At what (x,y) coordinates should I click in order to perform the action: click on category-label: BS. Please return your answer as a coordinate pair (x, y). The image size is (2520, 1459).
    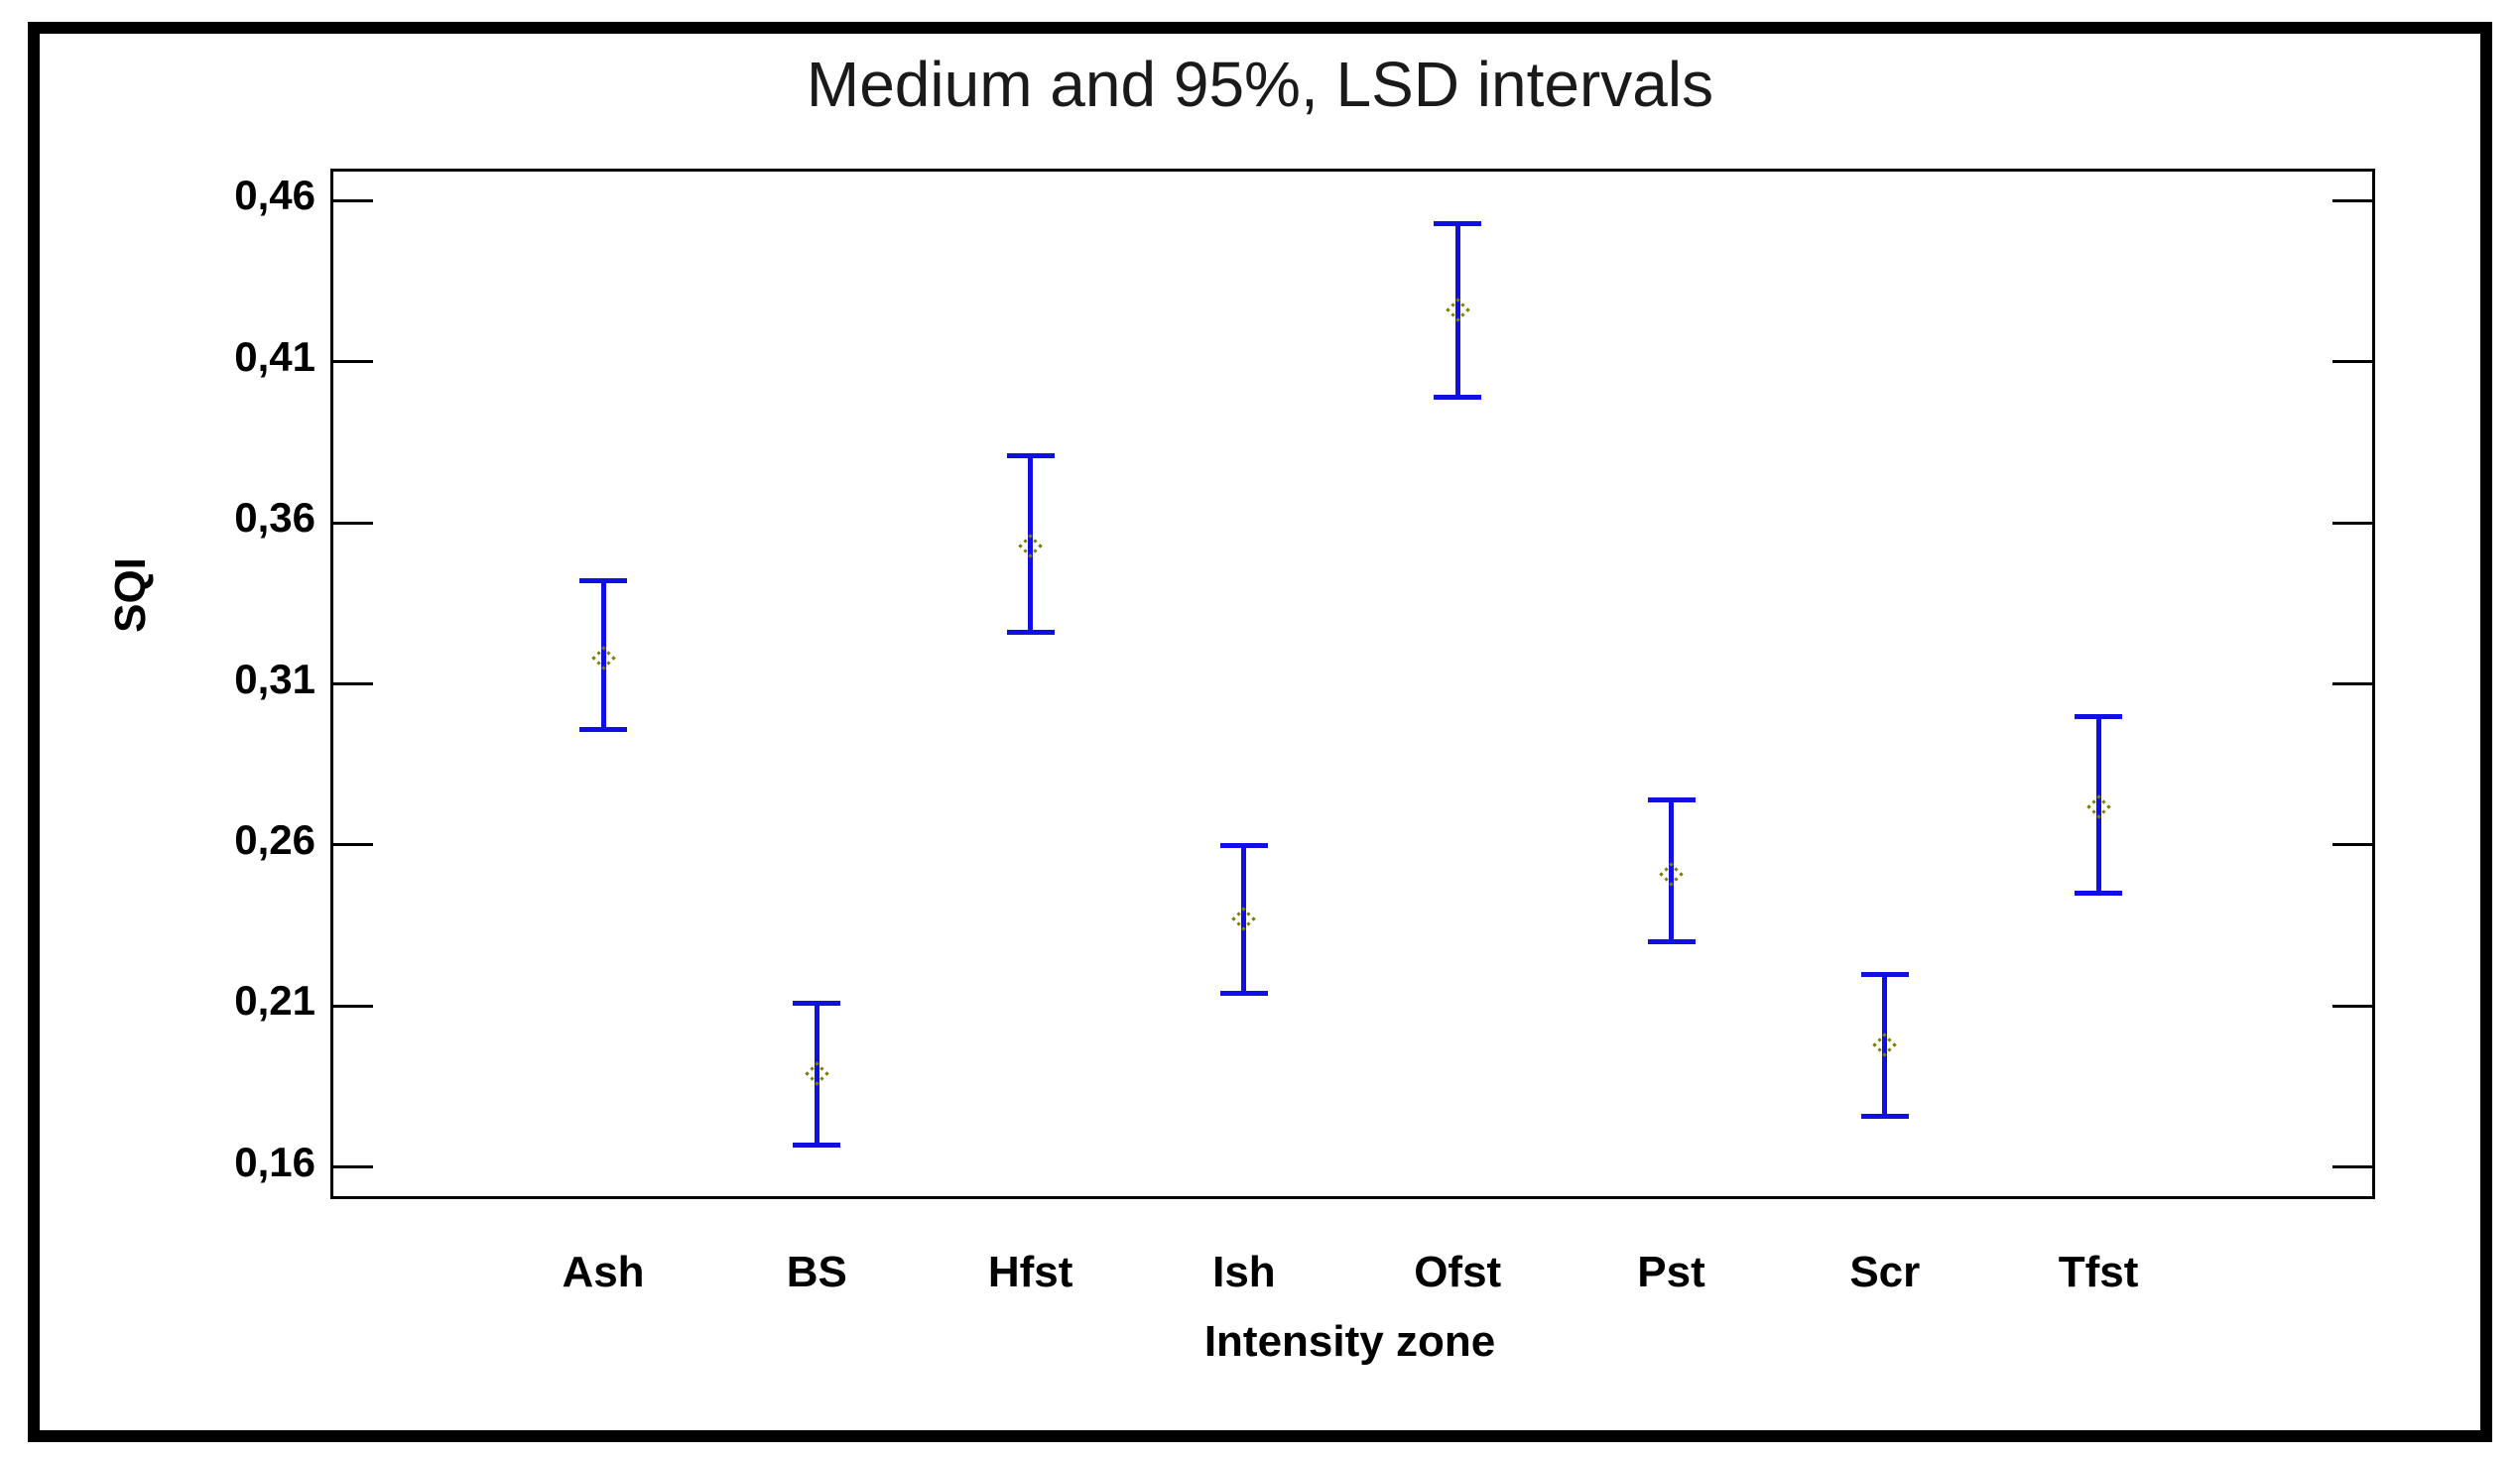
    Looking at the image, I should click on (816, 1272).